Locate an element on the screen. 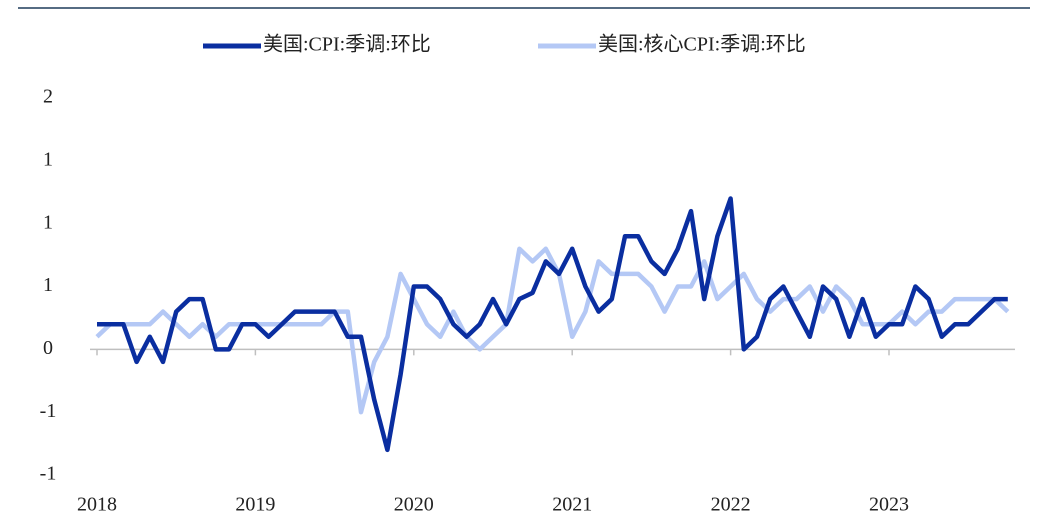 The height and width of the screenshot is (531, 1048). x-tick-label: 2023 is located at coordinates (889, 505).